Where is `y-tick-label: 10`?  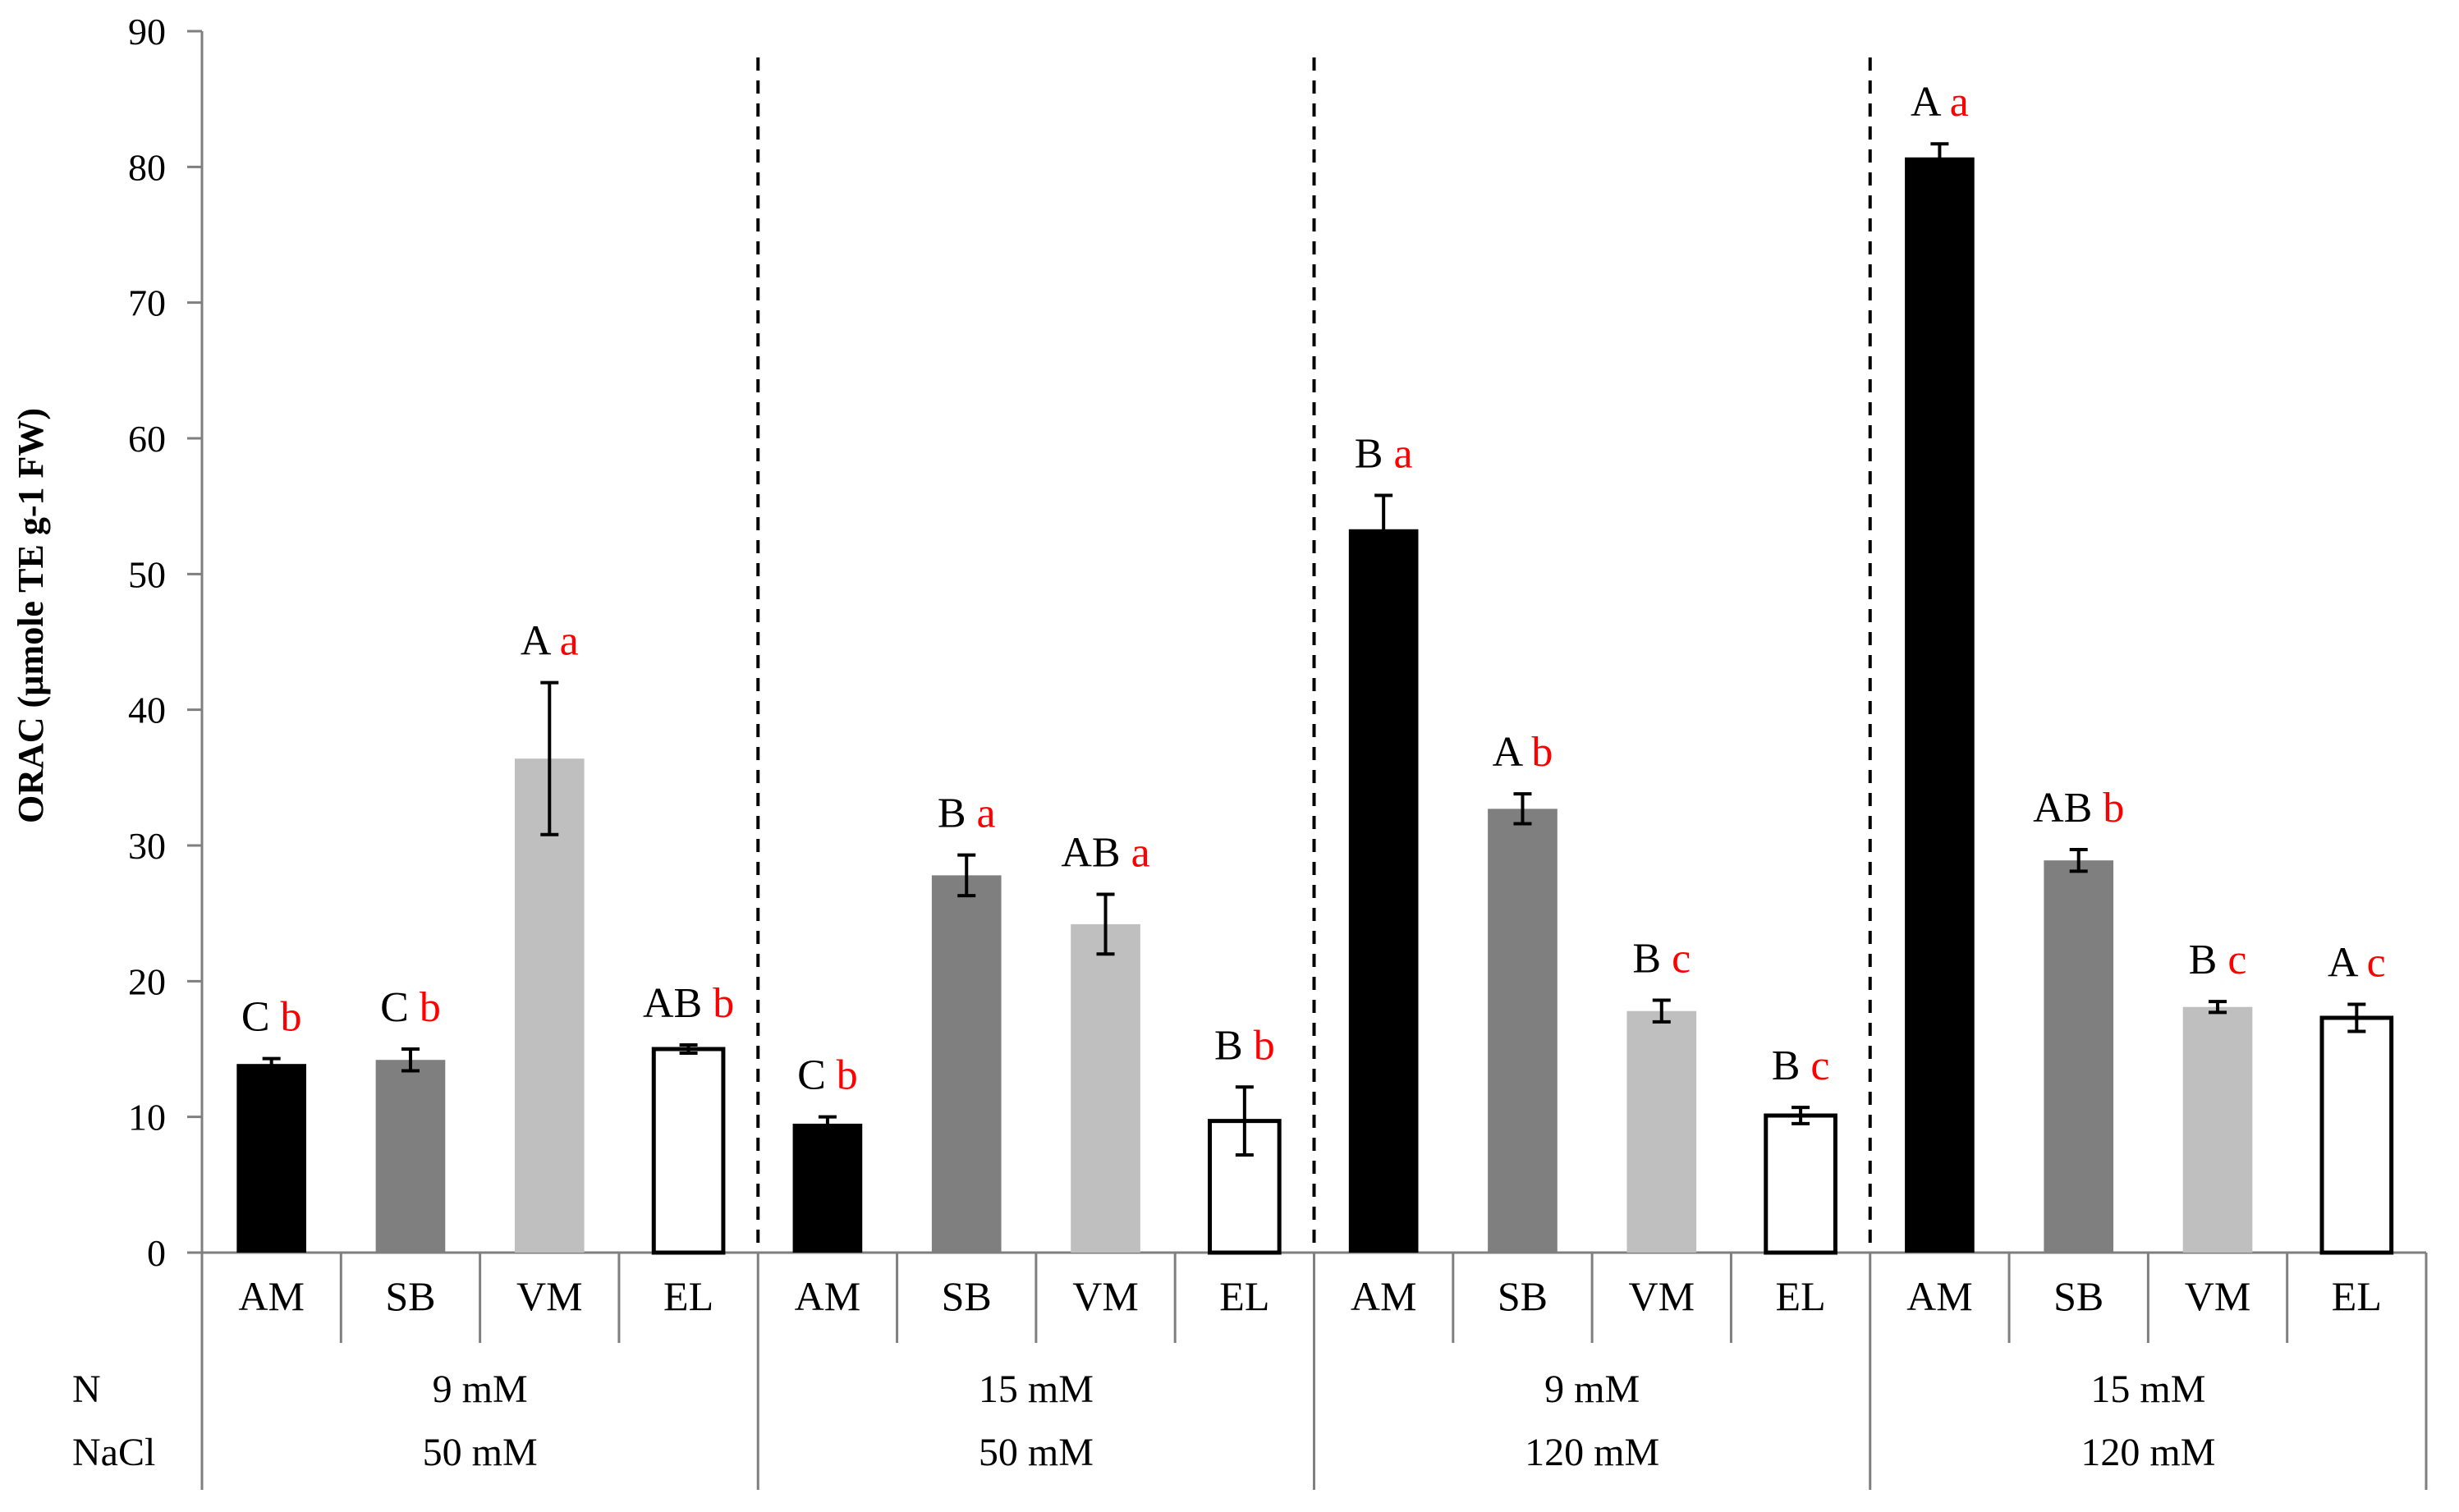 y-tick-label: 10 is located at coordinates (147, 1118).